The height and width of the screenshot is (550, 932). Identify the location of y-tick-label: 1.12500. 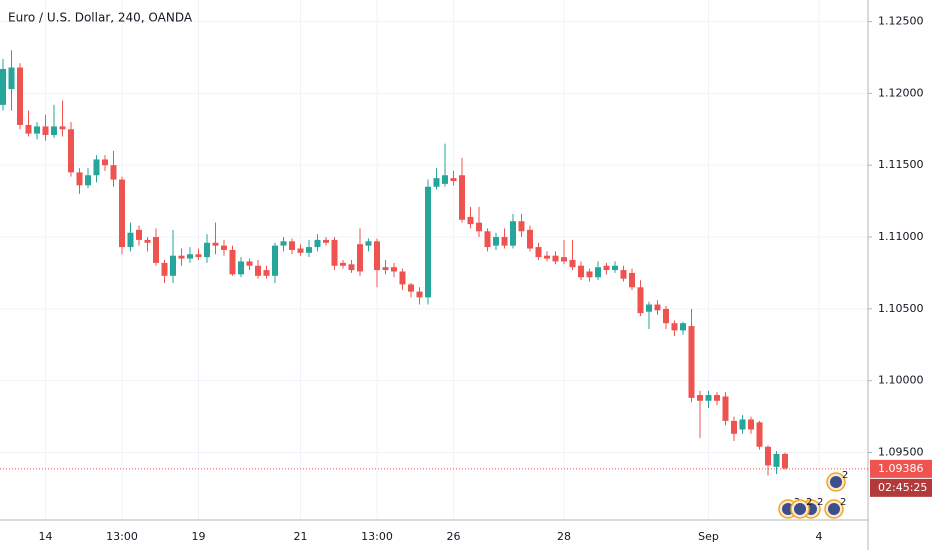
(901, 21).